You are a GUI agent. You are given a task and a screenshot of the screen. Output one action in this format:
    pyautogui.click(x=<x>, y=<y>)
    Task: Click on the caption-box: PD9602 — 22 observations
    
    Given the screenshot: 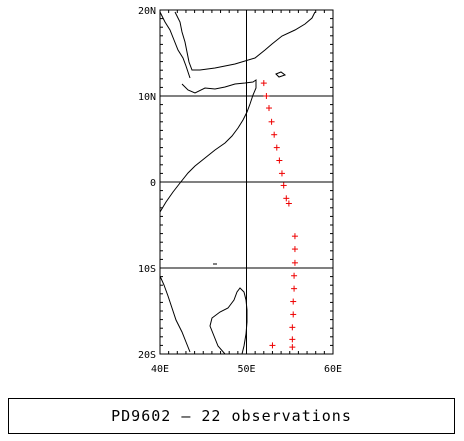 What is the action you would take?
    pyautogui.click(x=231, y=416)
    